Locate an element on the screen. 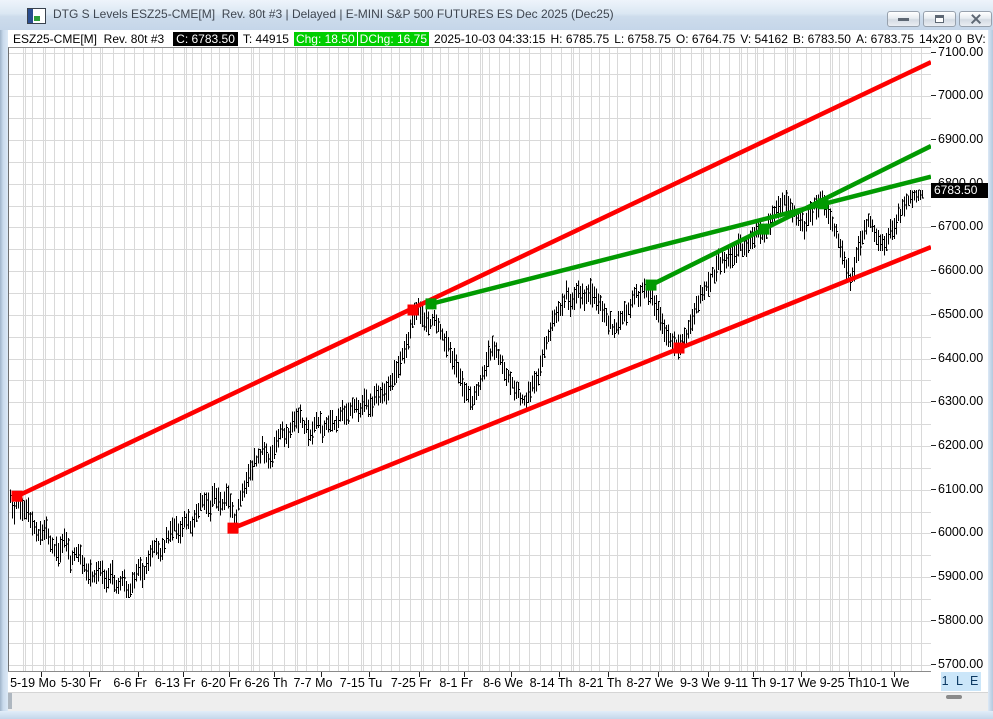  scrollbar-left-cap is located at coordinates (10, 701).